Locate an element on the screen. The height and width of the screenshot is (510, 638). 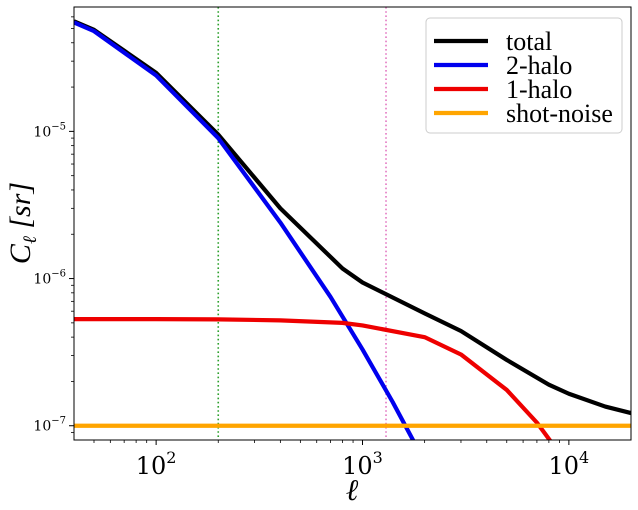
legend-label-1-halo: 1-halo is located at coordinates (539, 89).